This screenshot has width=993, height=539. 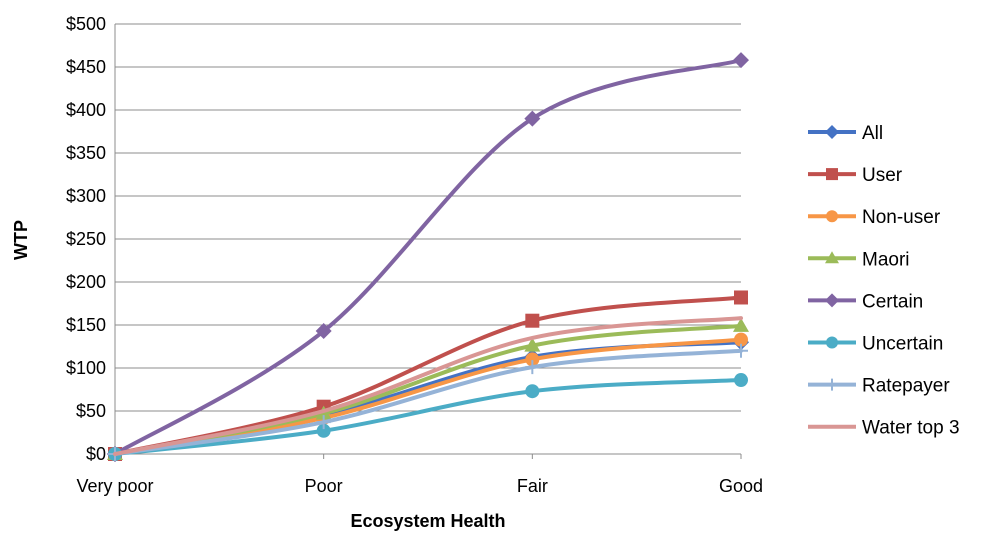 I want to click on legend-label: Certain, so click(x=892, y=301).